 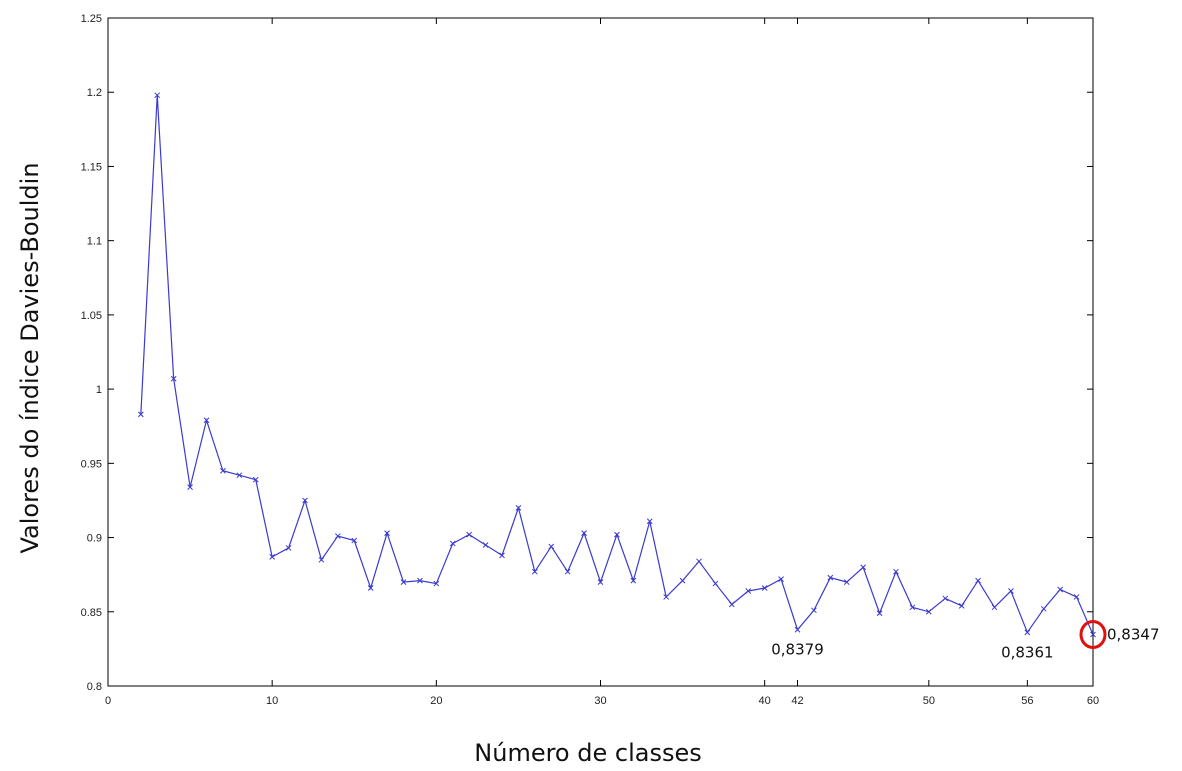 I want to click on y-tick-label: 0.9, so click(x=94, y=539).